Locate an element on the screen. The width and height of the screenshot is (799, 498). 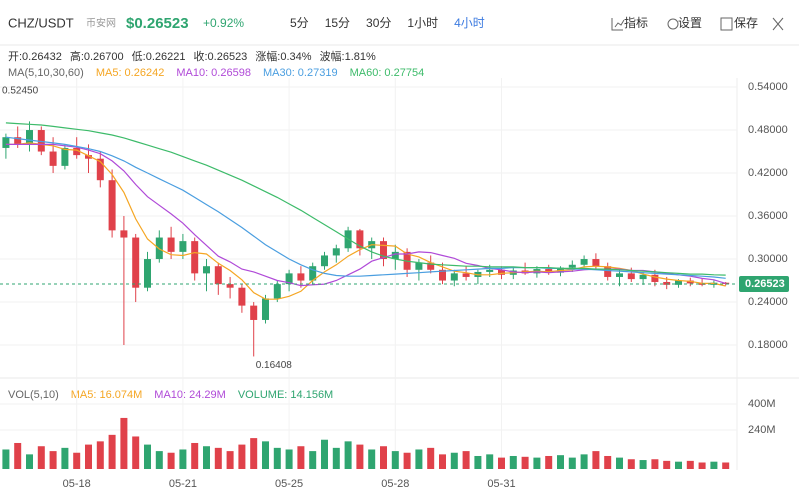
vol-info: MA10: 24.29M is located at coordinates (190, 395).